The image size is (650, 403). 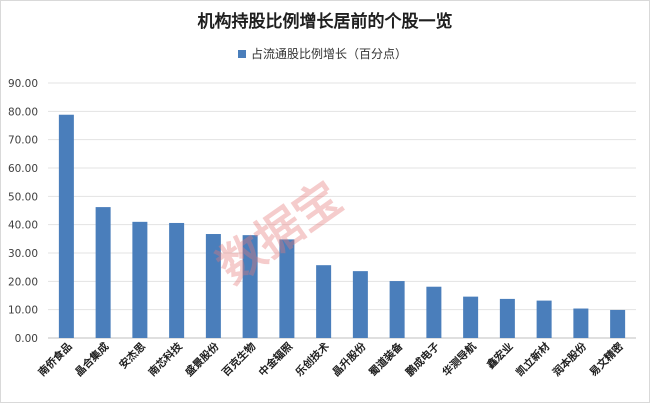 I want to click on y-tick-label: 70.00, so click(x=23, y=141).